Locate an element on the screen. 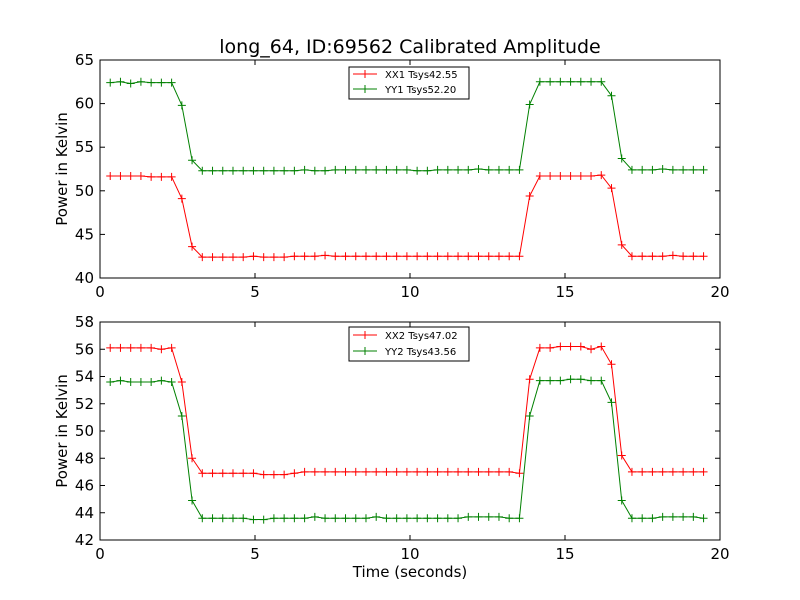  y-tick-label: 42 is located at coordinates (84, 540).